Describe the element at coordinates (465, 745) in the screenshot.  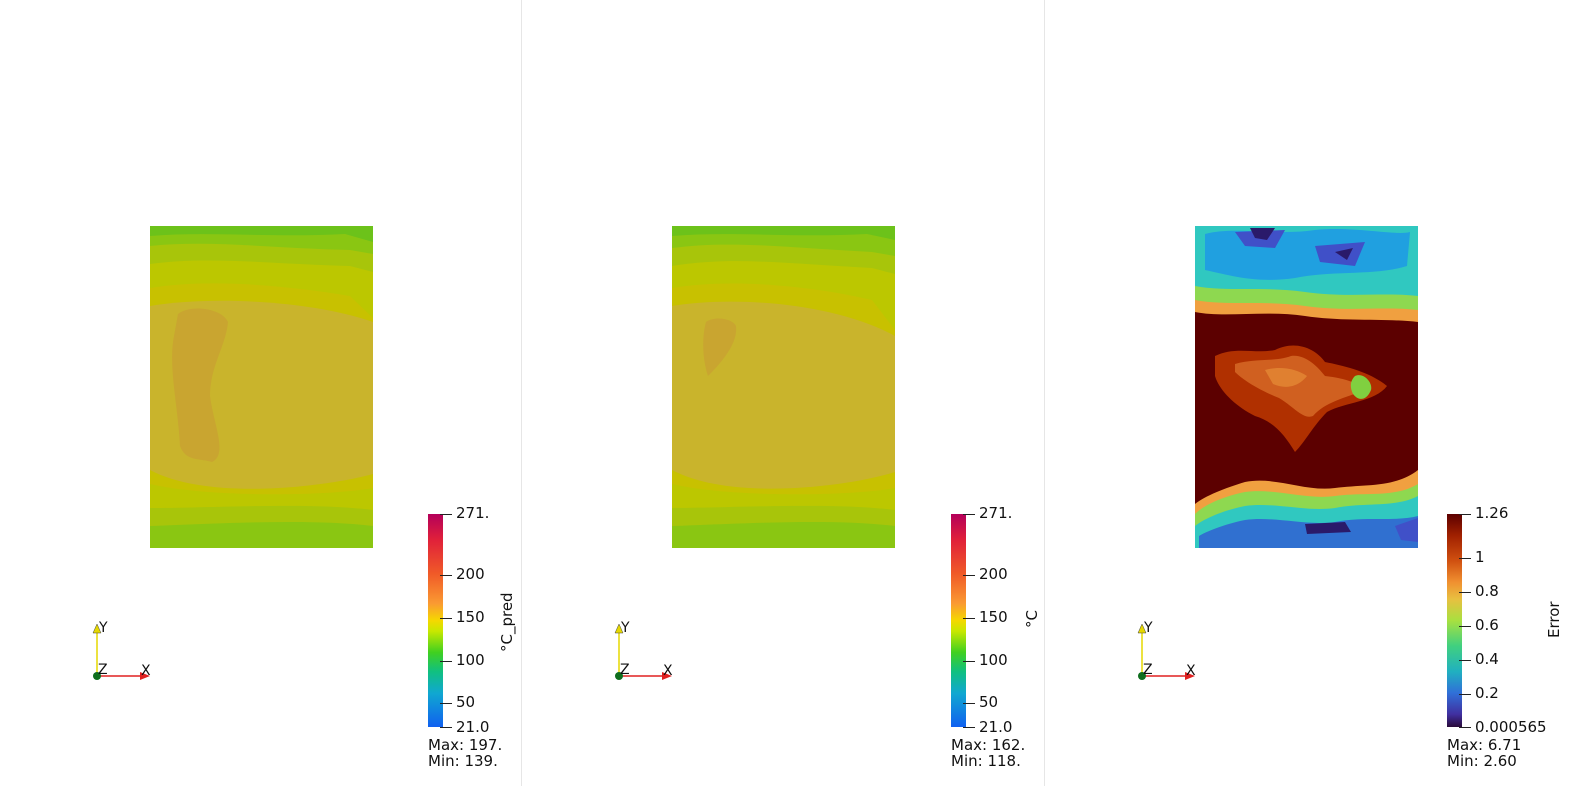
I see `range-max-label: Max: 197.` at that location.